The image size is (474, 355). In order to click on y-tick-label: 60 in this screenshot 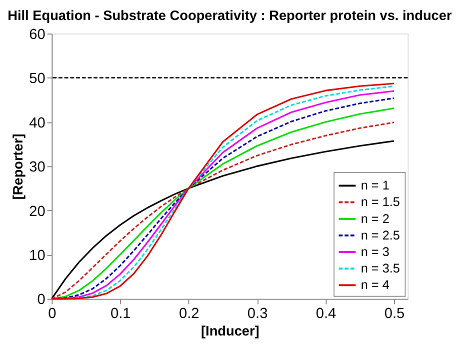, I will do `click(37, 34)`.